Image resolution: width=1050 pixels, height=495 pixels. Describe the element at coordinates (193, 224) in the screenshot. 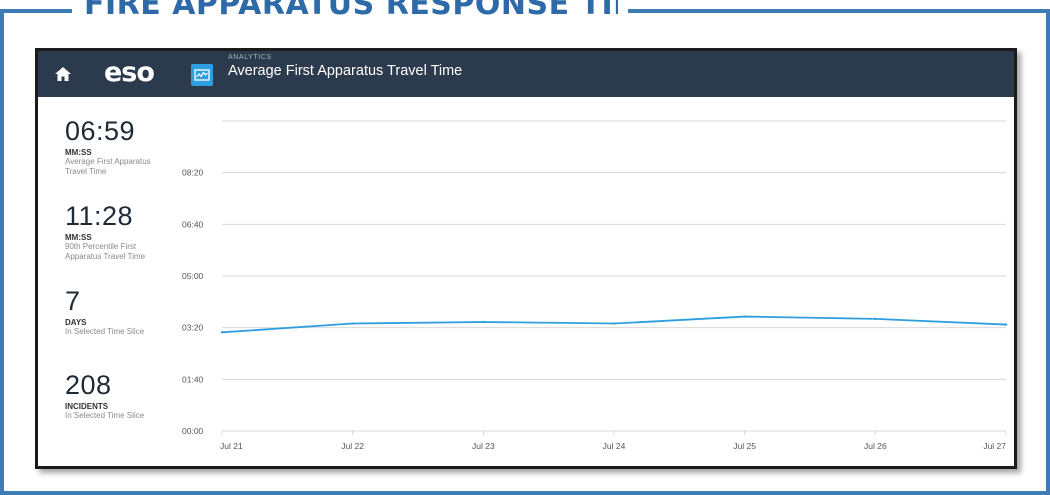

I see `y-tick-label: 06:40` at that location.